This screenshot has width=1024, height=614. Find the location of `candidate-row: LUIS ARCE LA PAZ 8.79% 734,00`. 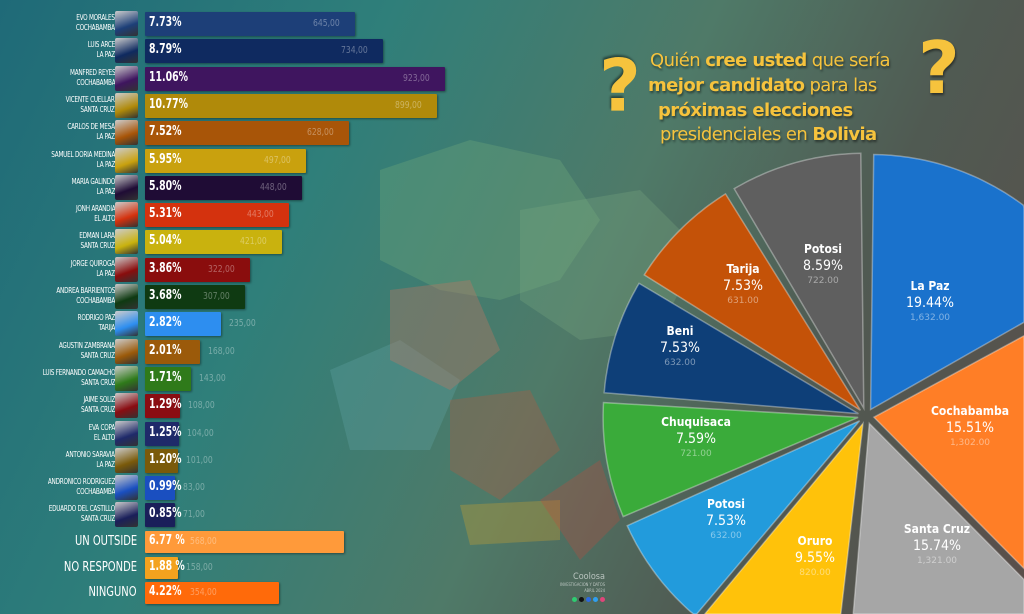

candidate-row: LUIS ARCE LA PAZ 8.79% 734,00 is located at coordinates (230, 51).